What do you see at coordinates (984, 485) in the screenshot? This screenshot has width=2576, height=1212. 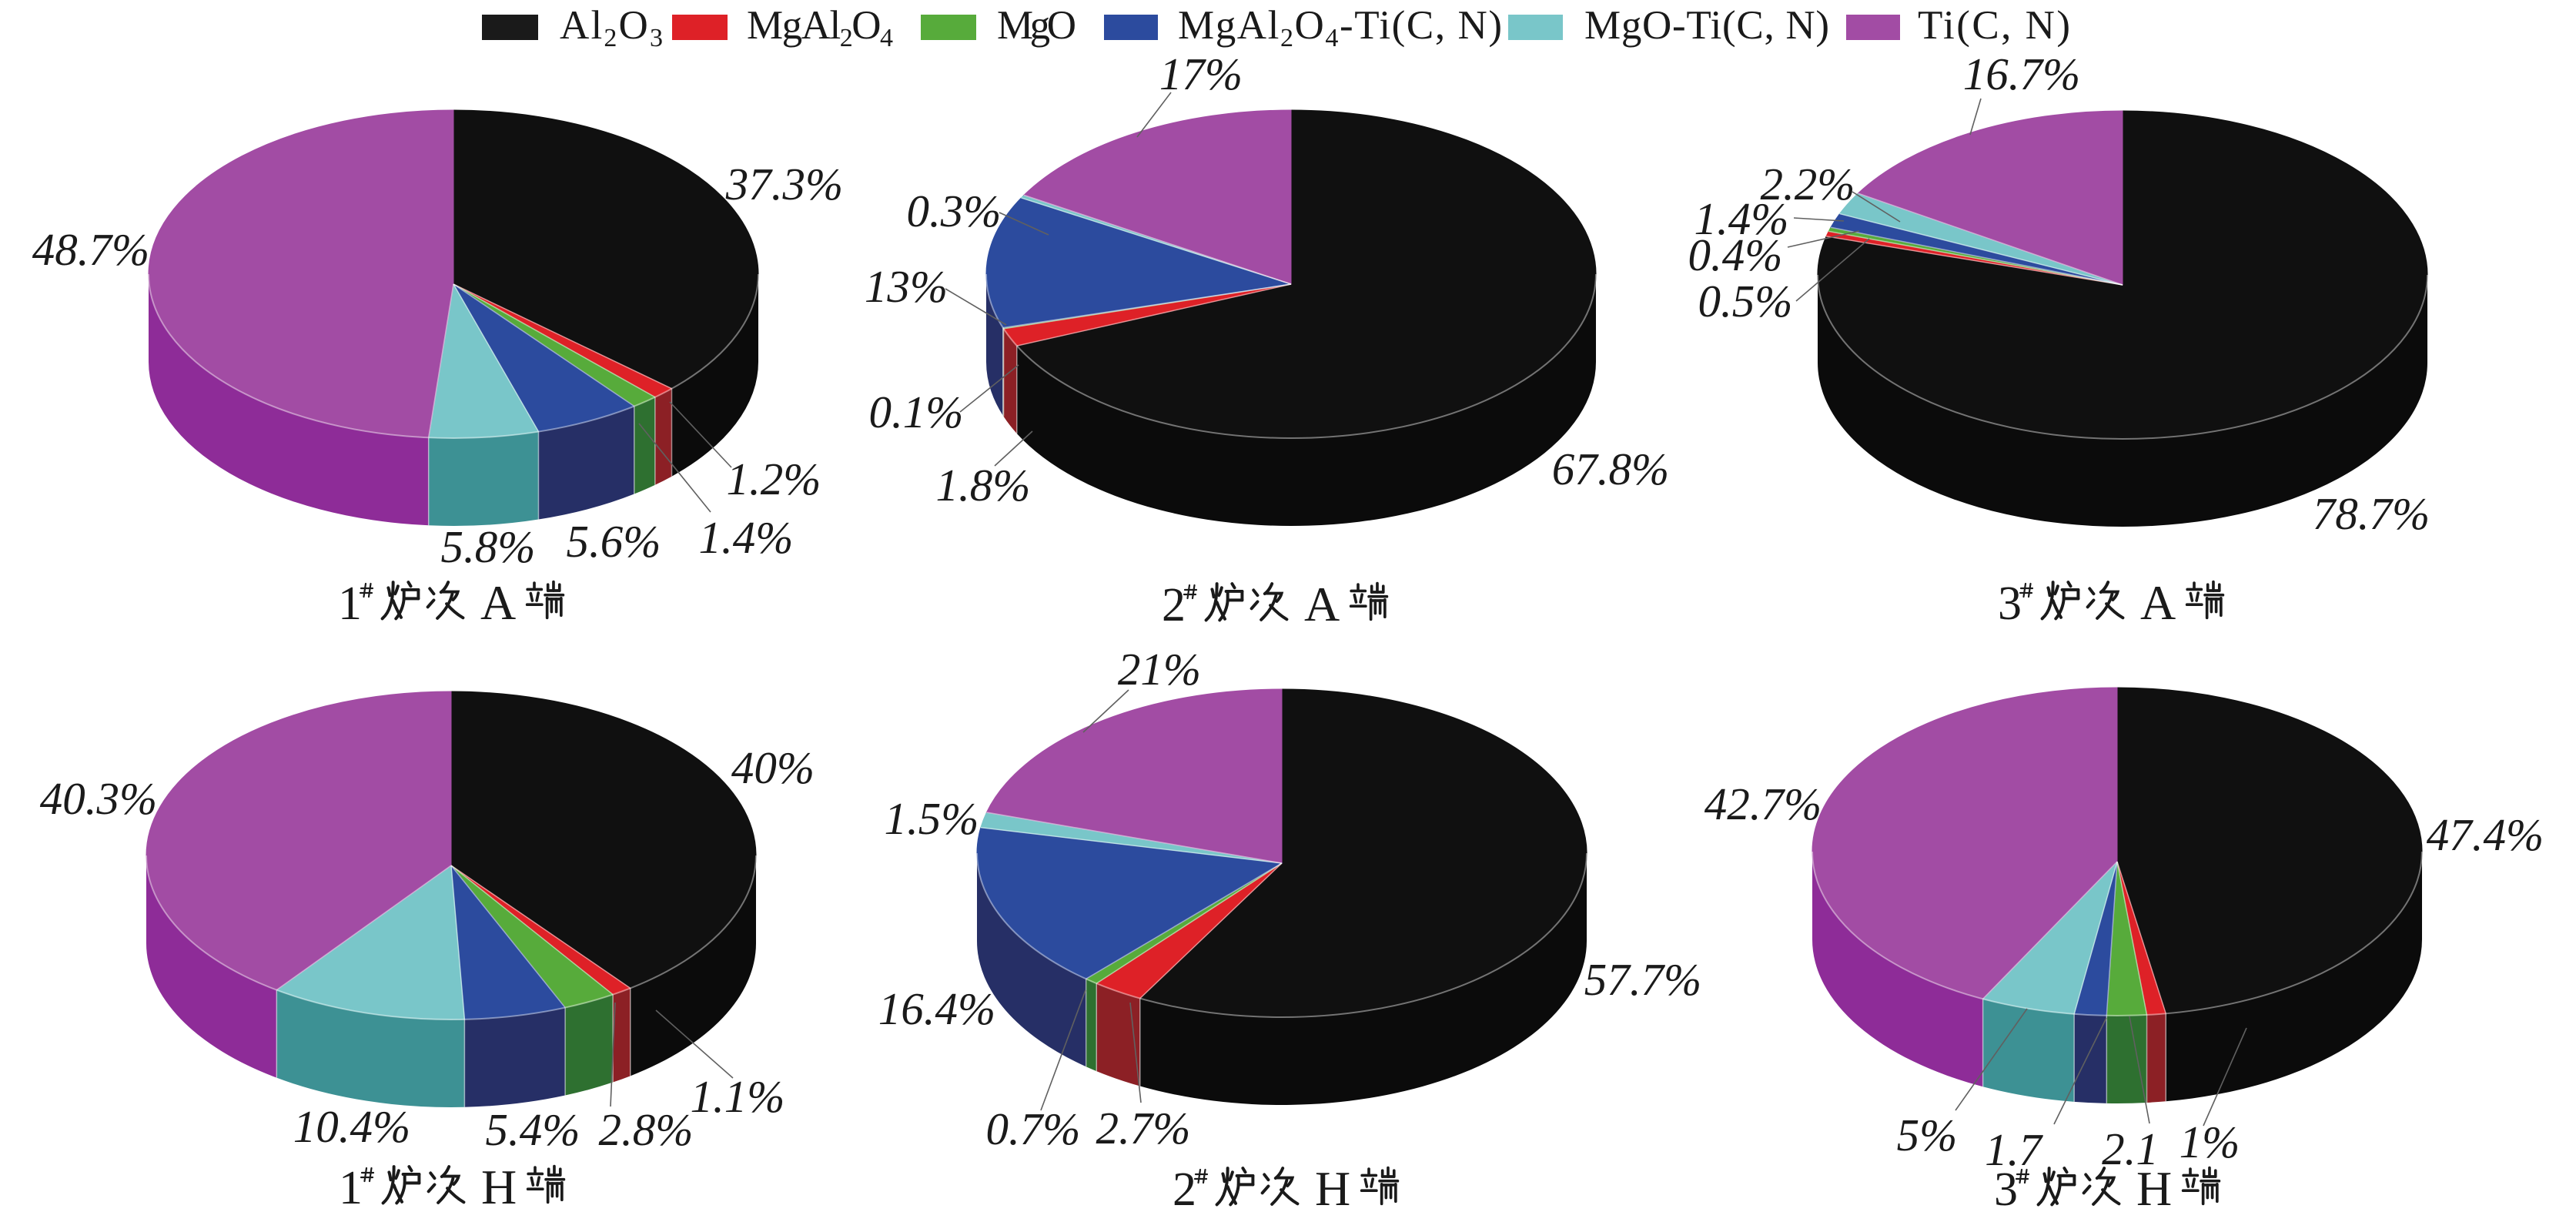 I see `svg-text: 1.8%` at bounding box center [984, 485].